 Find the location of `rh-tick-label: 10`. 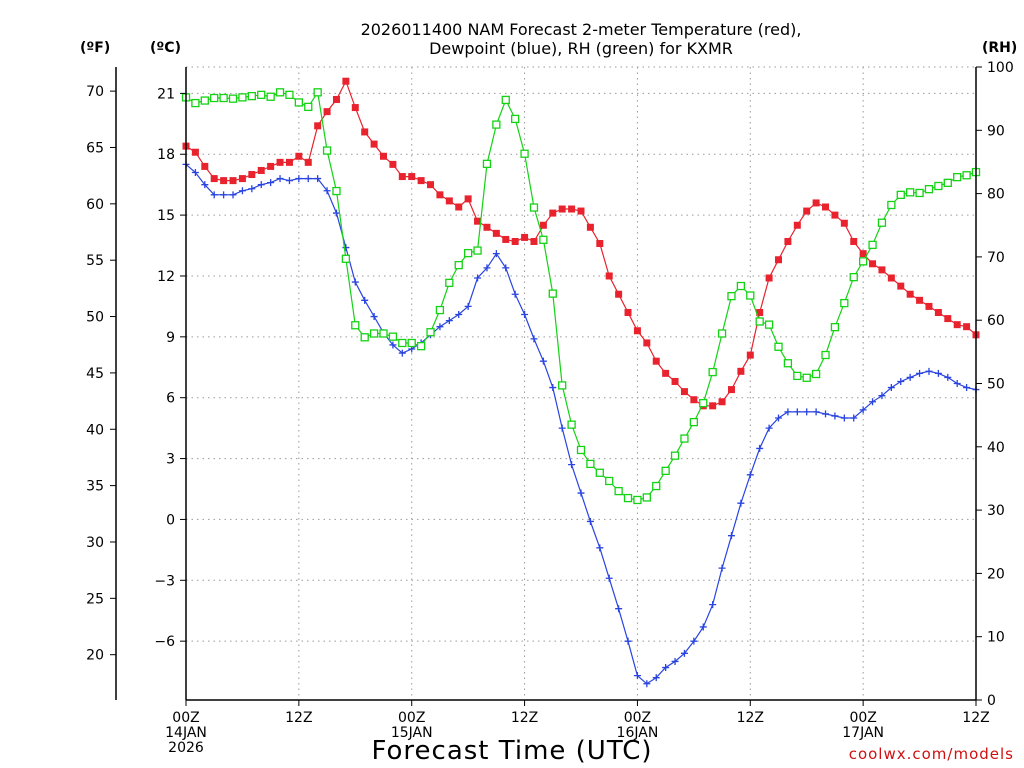

rh-tick-label: 10 is located at coordinates (996, 638).